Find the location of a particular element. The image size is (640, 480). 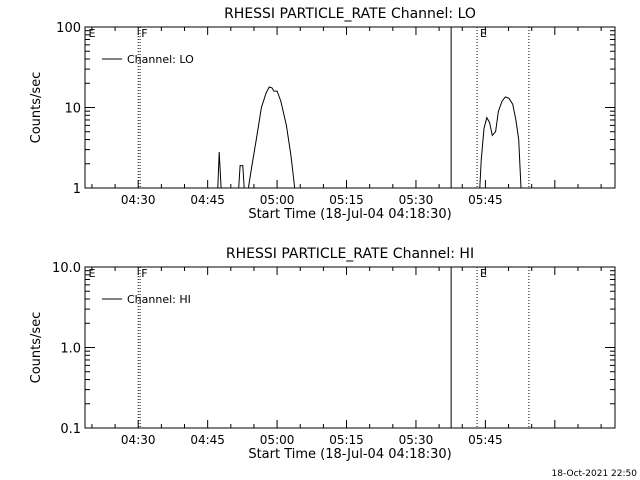

panel-0-legend-label: Channel: LO is located at coordinates (160, 59).